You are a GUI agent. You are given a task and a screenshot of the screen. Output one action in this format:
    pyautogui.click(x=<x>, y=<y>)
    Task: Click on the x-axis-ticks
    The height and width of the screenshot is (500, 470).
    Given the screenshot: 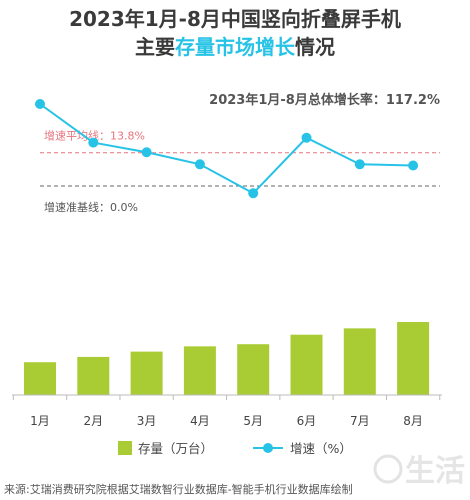 What is the action you would take?
    pyautogui.click(x=226, y=397)
    